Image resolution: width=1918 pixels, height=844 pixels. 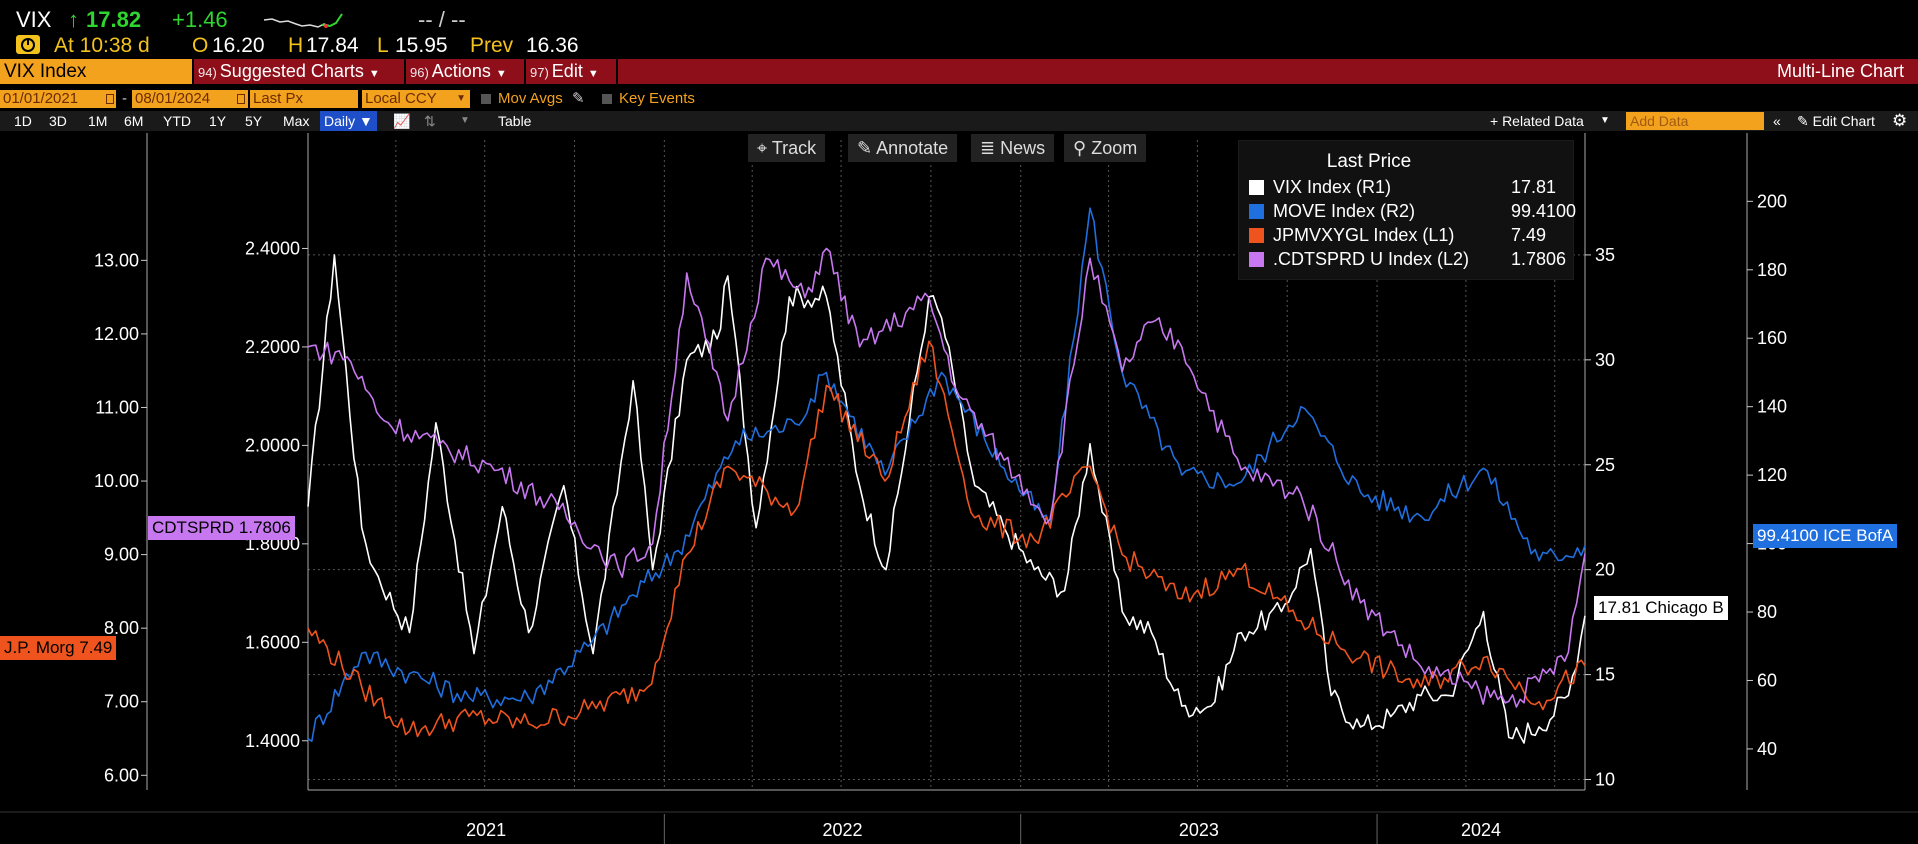 I want to click on legend-name: JPMVXYGL Index (L1), so click(x=1364, y=235).